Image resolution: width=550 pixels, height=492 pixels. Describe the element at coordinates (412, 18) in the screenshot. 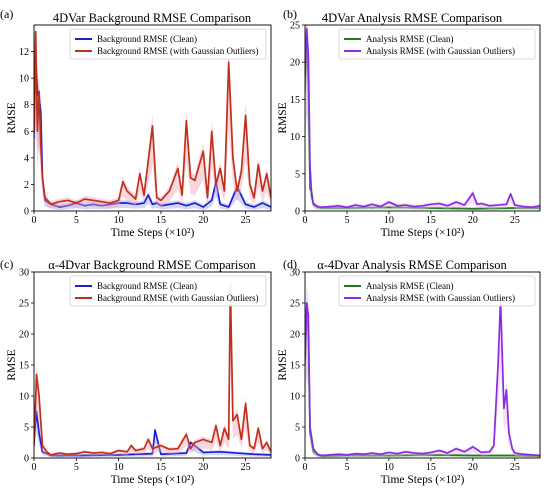

I see `chart-title: 4DVar Analysis RMSE Comparison` at that location.